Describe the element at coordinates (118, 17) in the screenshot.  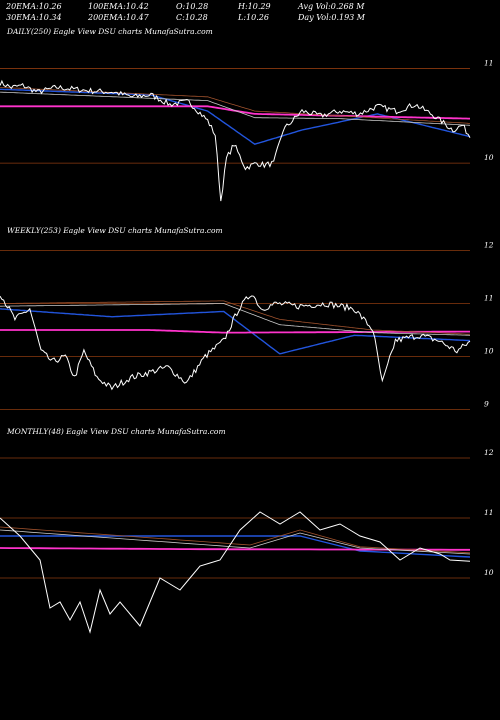
I see `ema200-readout: 200EMA:10.47` at that location.